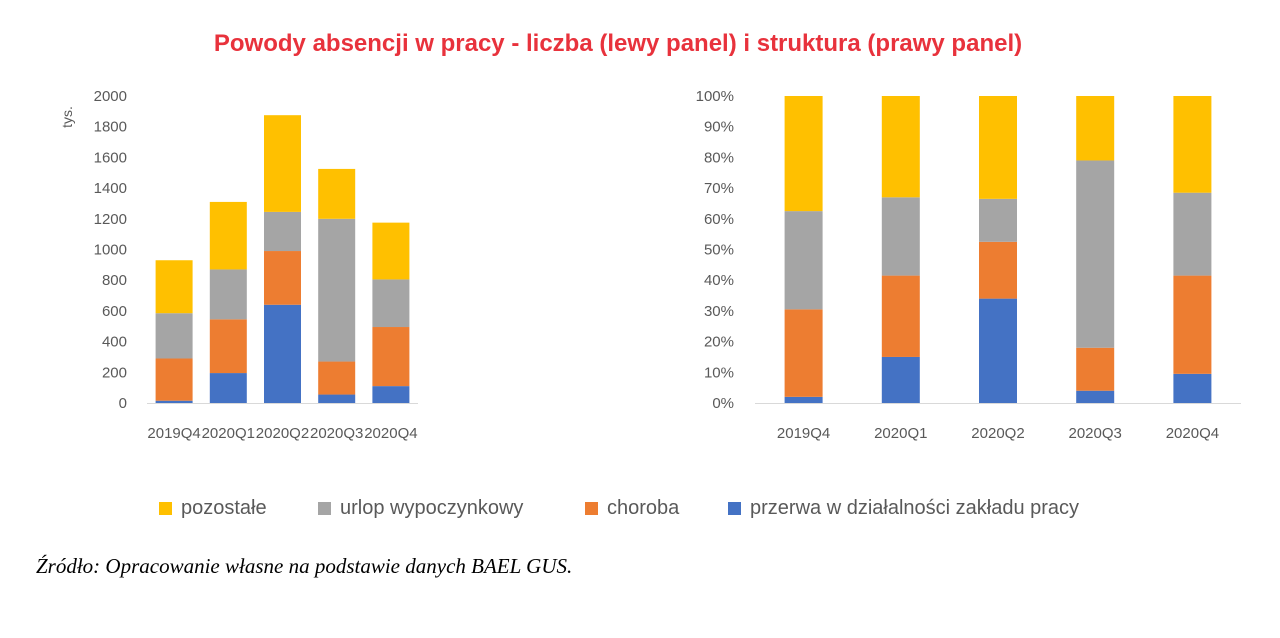 The width and height of the screenshot is (1280, 638). Describe the element at coordinates (114, 280) in the screenshot. I see `left-ytick-label: 800` at that location.